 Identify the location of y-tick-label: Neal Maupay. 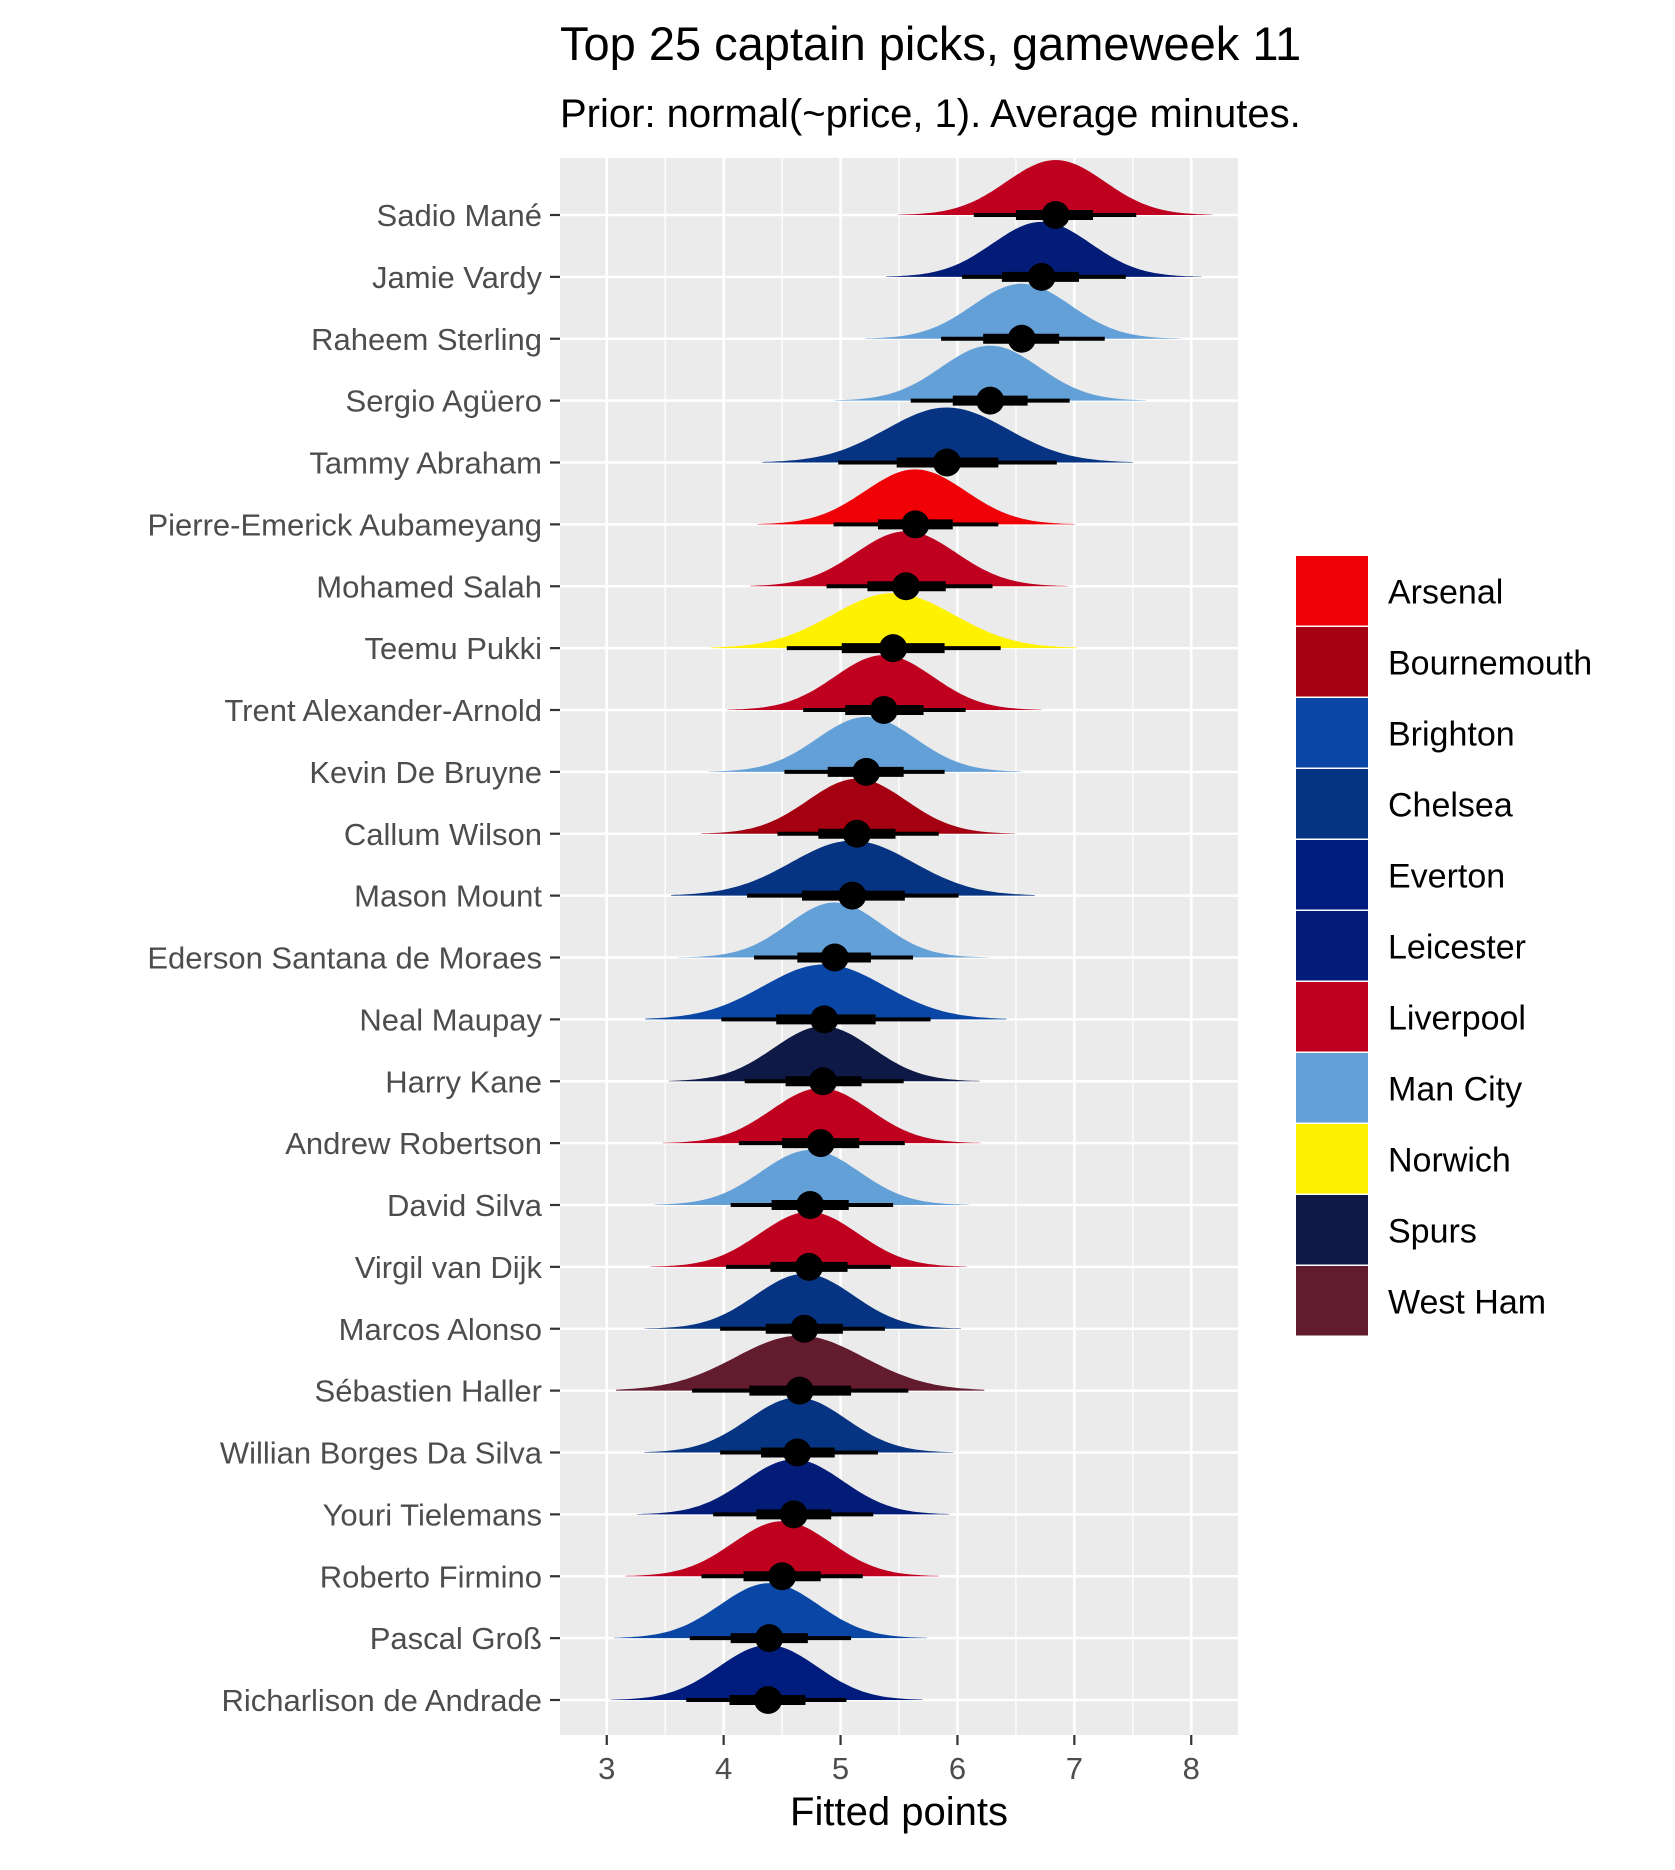
(450, 1019).